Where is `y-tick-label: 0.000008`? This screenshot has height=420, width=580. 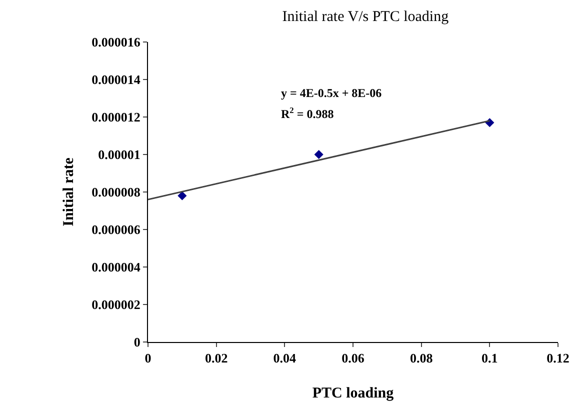
y-tick-label: 0.000008 is located at coordinates (116, 192).